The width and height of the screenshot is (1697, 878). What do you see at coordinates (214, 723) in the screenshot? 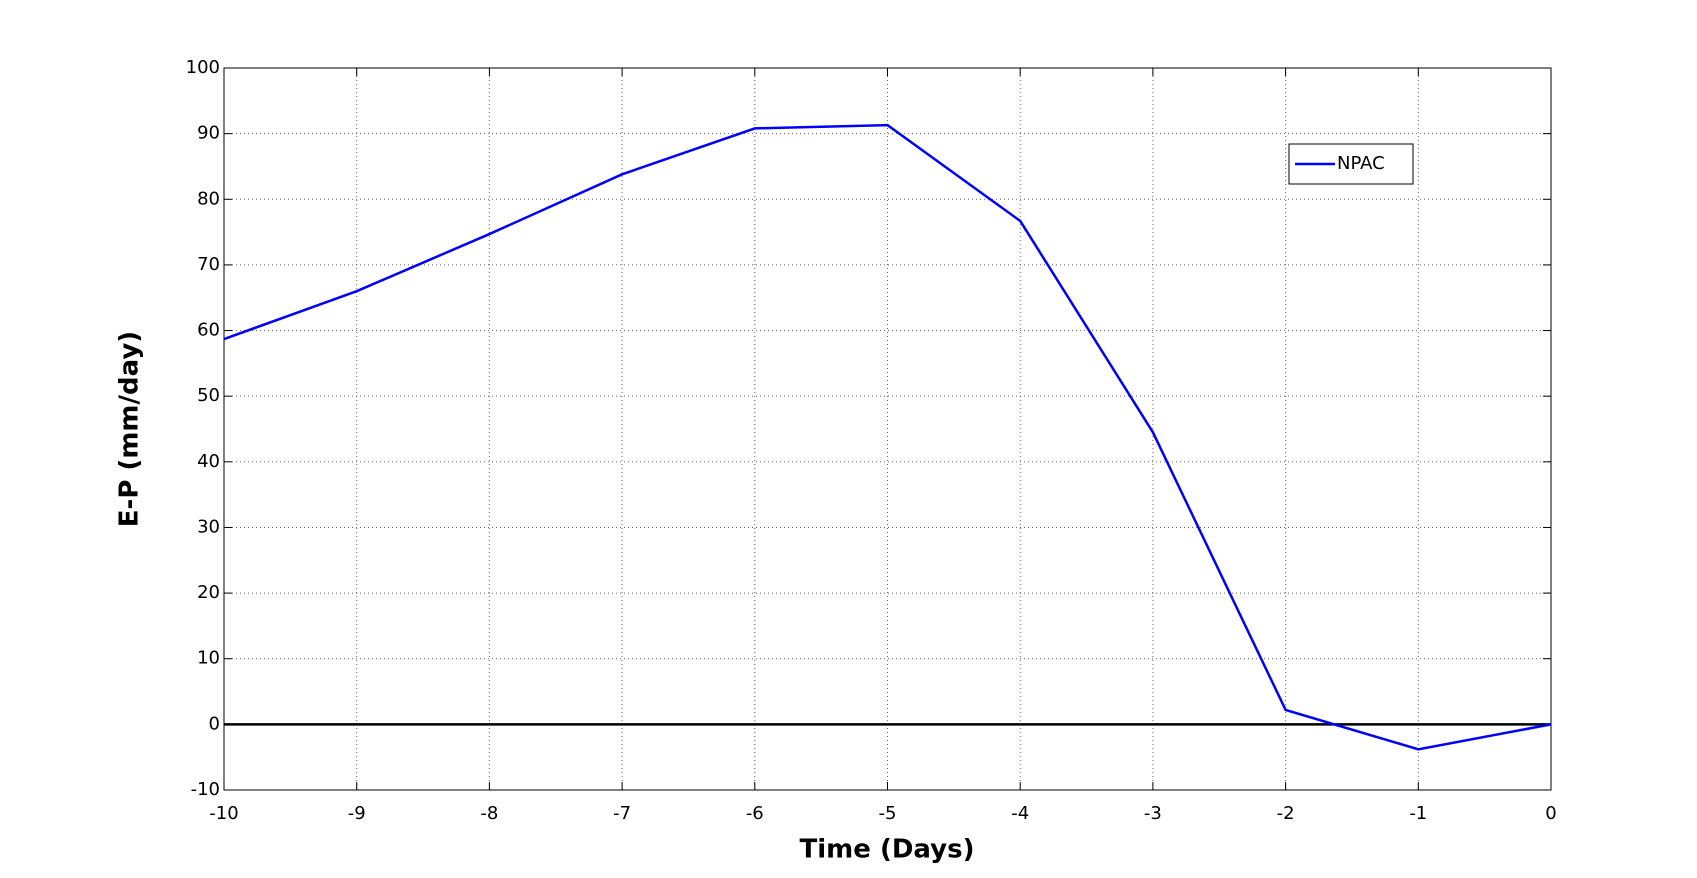
I see `y-tick-label: 0` at bounding box center [214, 723].